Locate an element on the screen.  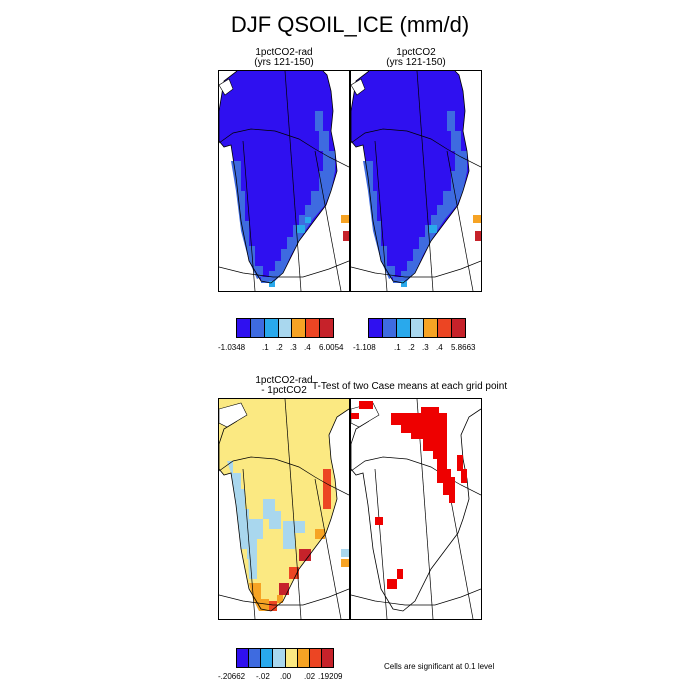
legend-3-label: .00 is located at coordinates (286, 676).